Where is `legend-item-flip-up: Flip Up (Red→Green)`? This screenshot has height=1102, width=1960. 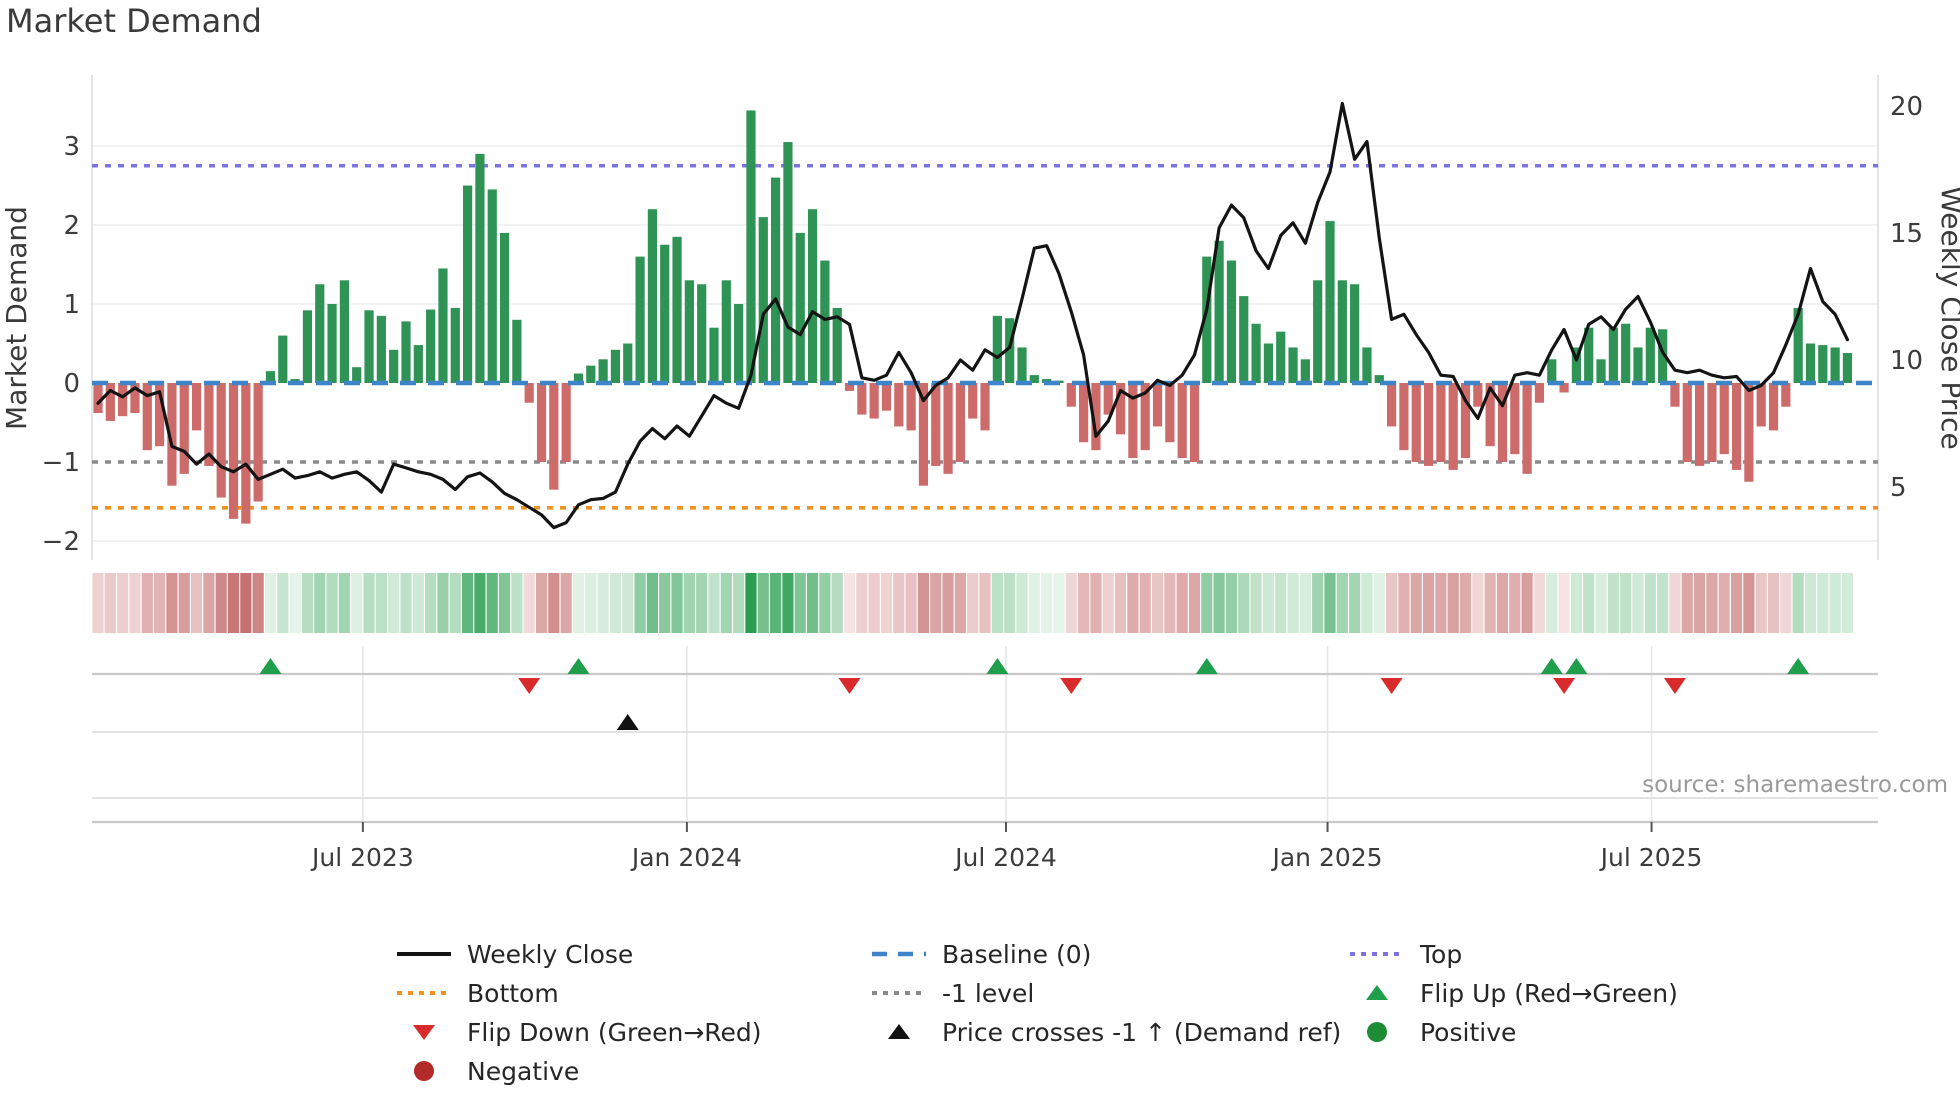 legend-item-flip-up: Flip Up (Red→Green) is located at coordinates (1513, 993).